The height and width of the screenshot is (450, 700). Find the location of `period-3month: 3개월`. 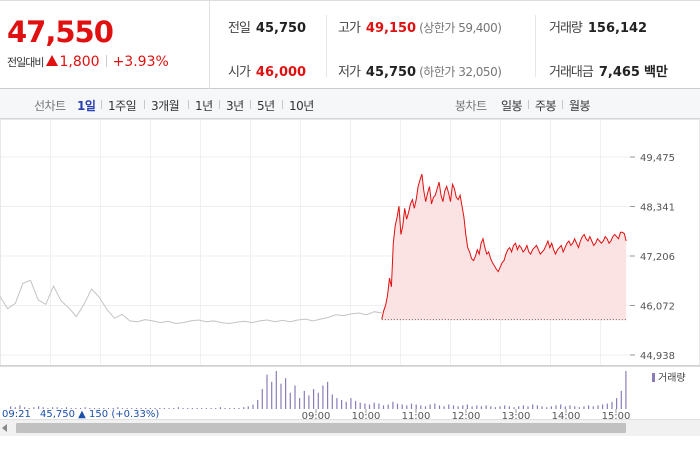

period-3month: 3개월 is located at coordinates (165, 106).